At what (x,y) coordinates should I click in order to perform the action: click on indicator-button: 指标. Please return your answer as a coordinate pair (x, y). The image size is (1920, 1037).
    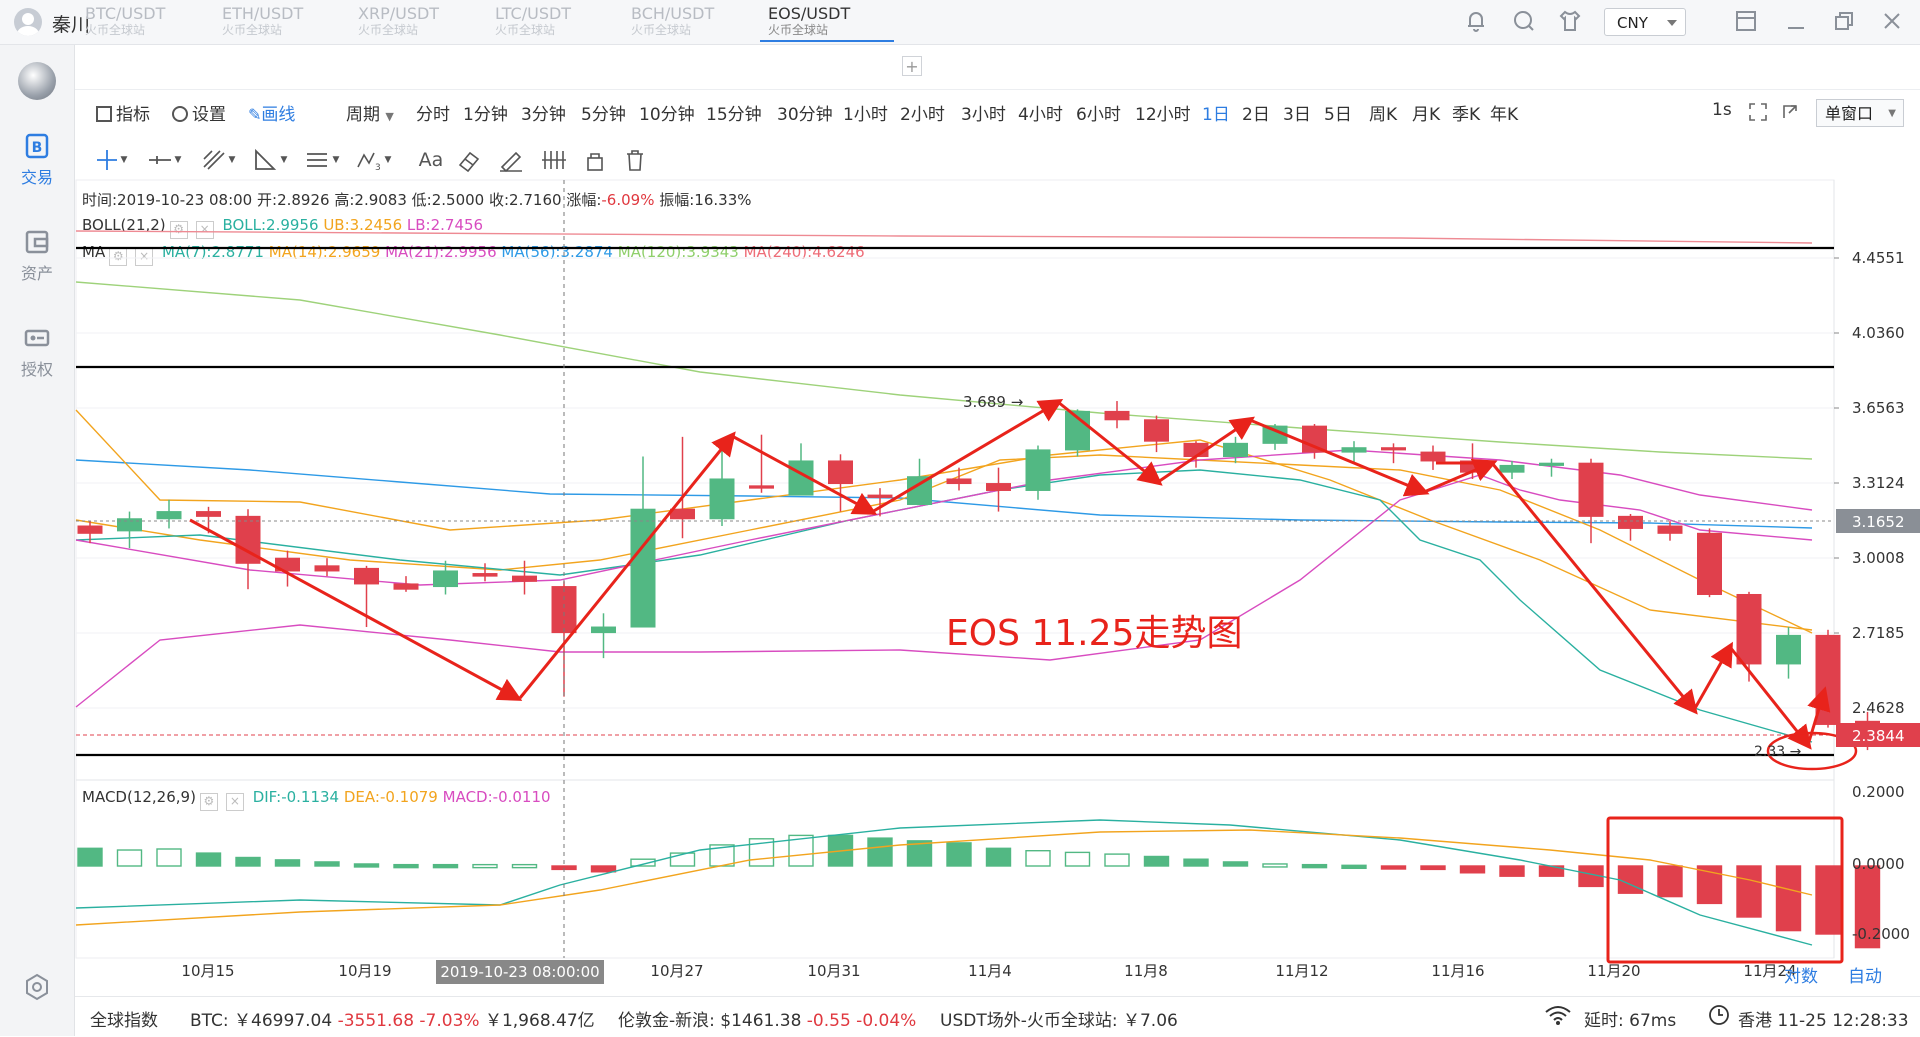
    Looking at the image, I should click on (123, 112).